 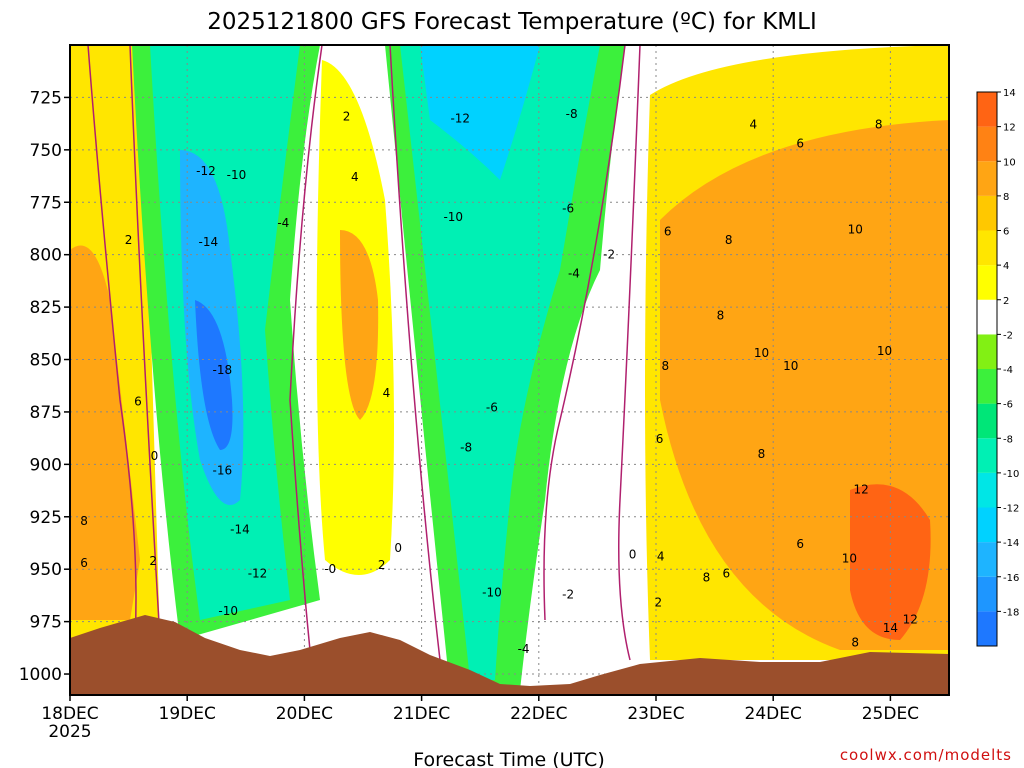 I want to click on contour-label: 14, so click(x=890, y=628).